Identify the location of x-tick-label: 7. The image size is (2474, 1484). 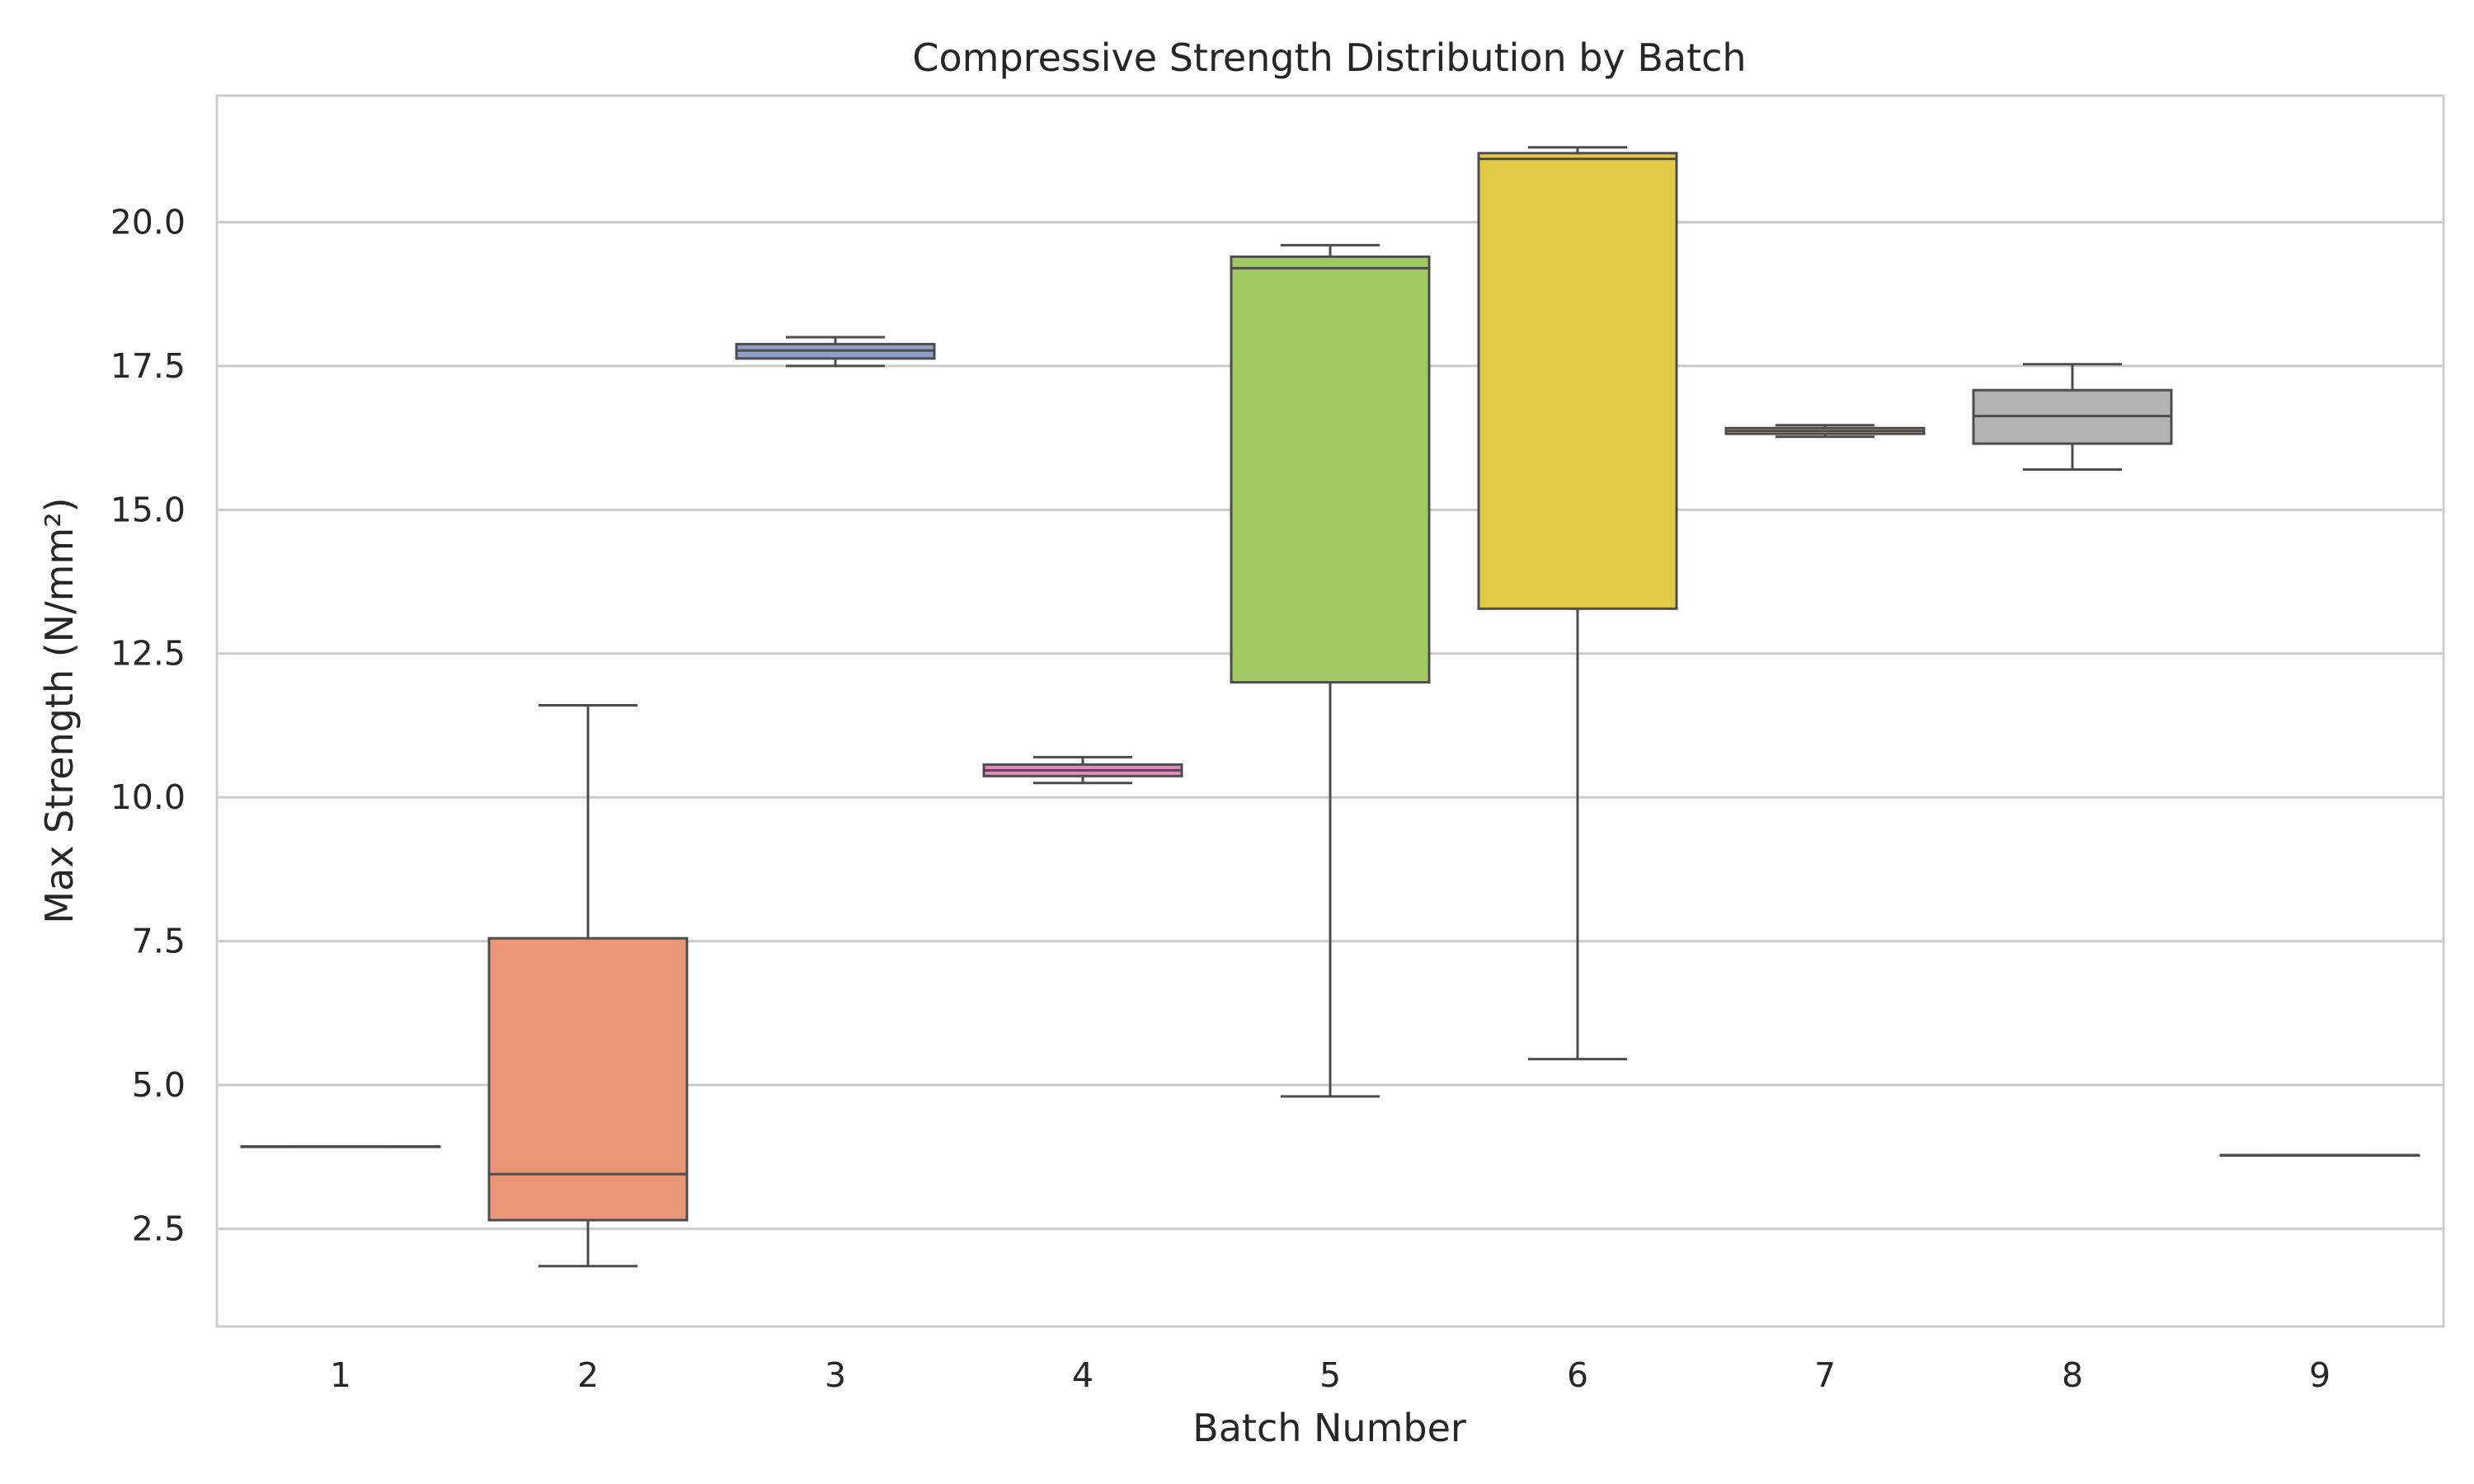
(1825, 1375).